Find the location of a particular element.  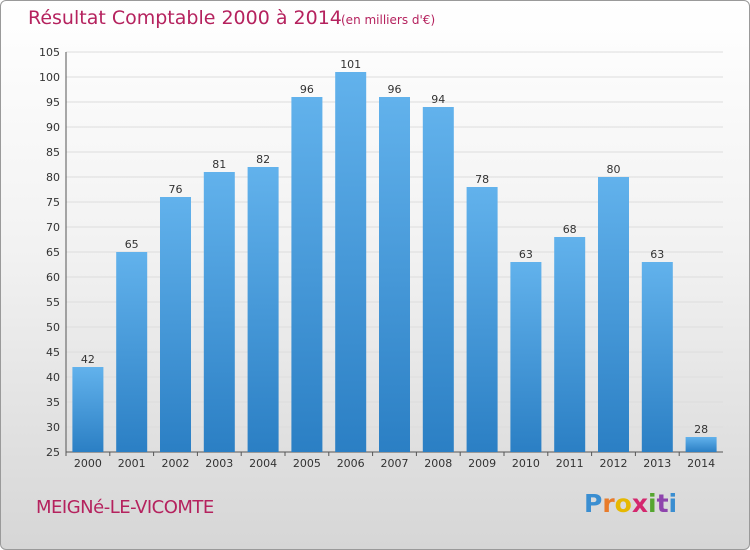

x-tick-label: 2014 is located at coordinates (701, 463).